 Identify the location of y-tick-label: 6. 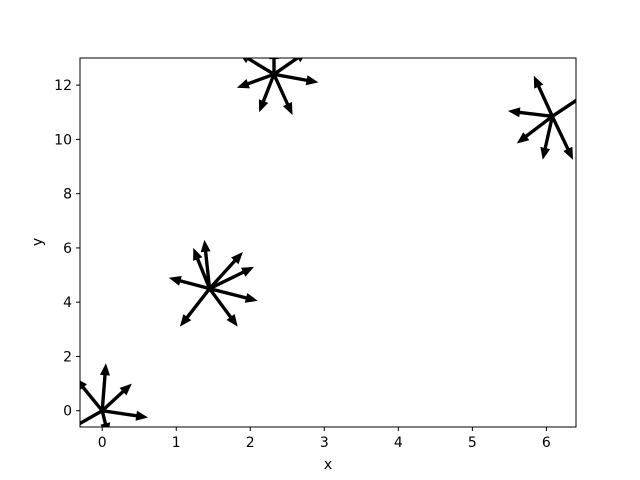
(67, 249).